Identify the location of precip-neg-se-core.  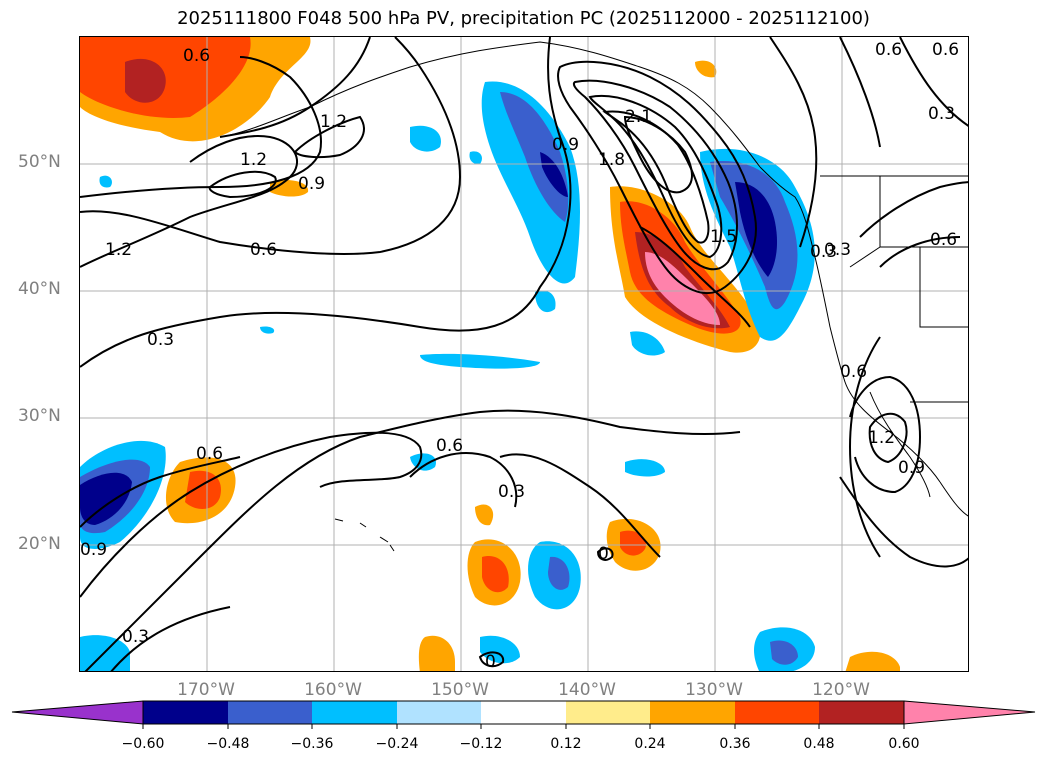
(784, 652).